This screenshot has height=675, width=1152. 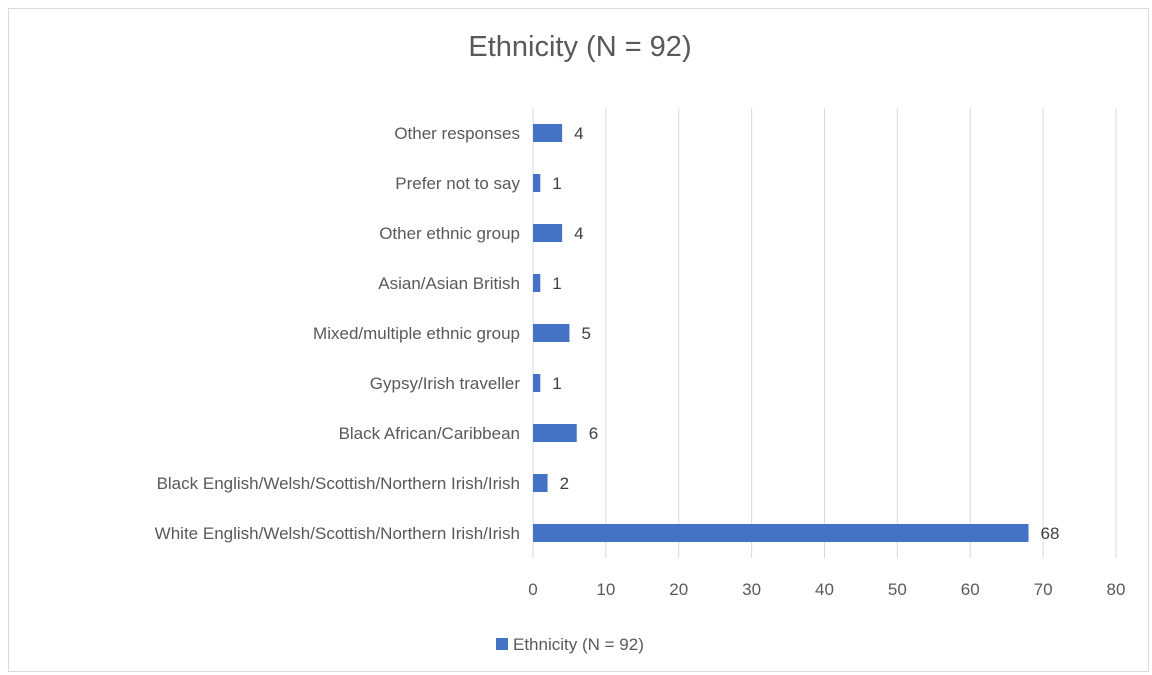 I want to click on data-label: 6, so click(x=593, y=433).